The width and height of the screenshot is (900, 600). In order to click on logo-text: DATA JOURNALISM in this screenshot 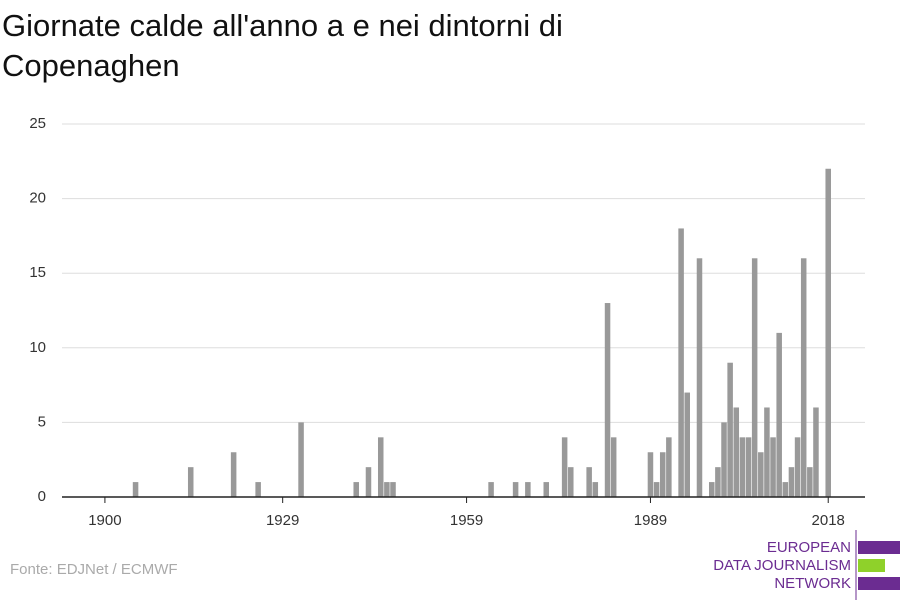, I will do `click(782, 565)`.